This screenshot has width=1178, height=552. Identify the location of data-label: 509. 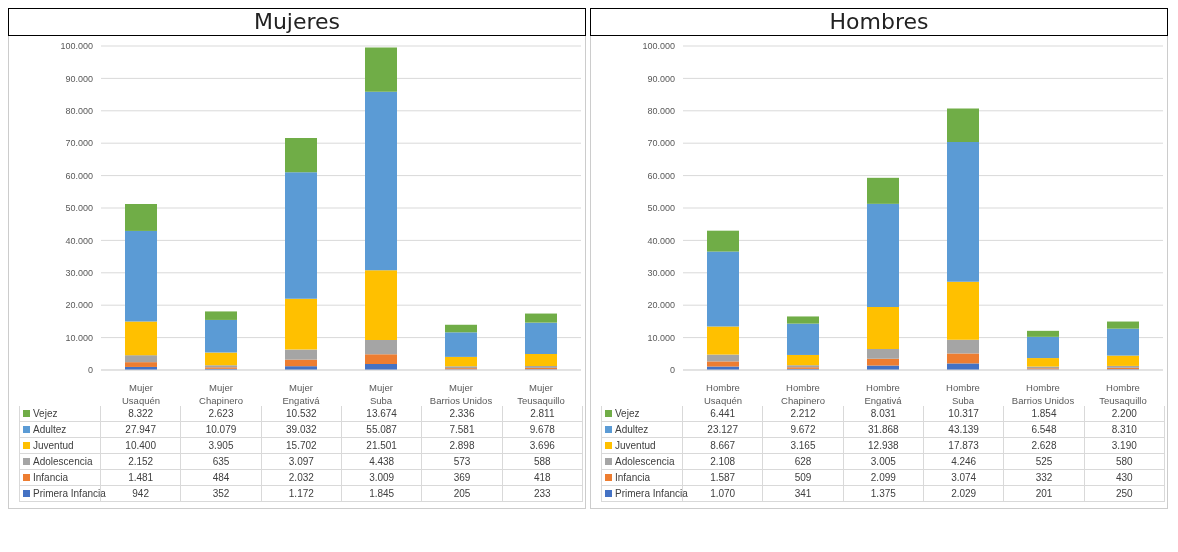
(803, 478).